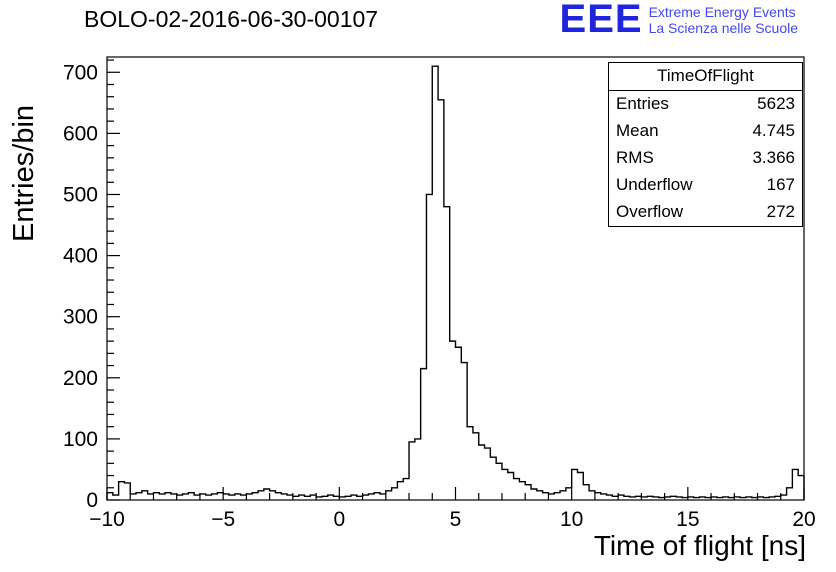 Image resolution: width=836 pixels, height=572 pixels. Describe the element at coordinates (24, 173) in the screenshot. I see `y-axis-title: Entries/bin` at that location.